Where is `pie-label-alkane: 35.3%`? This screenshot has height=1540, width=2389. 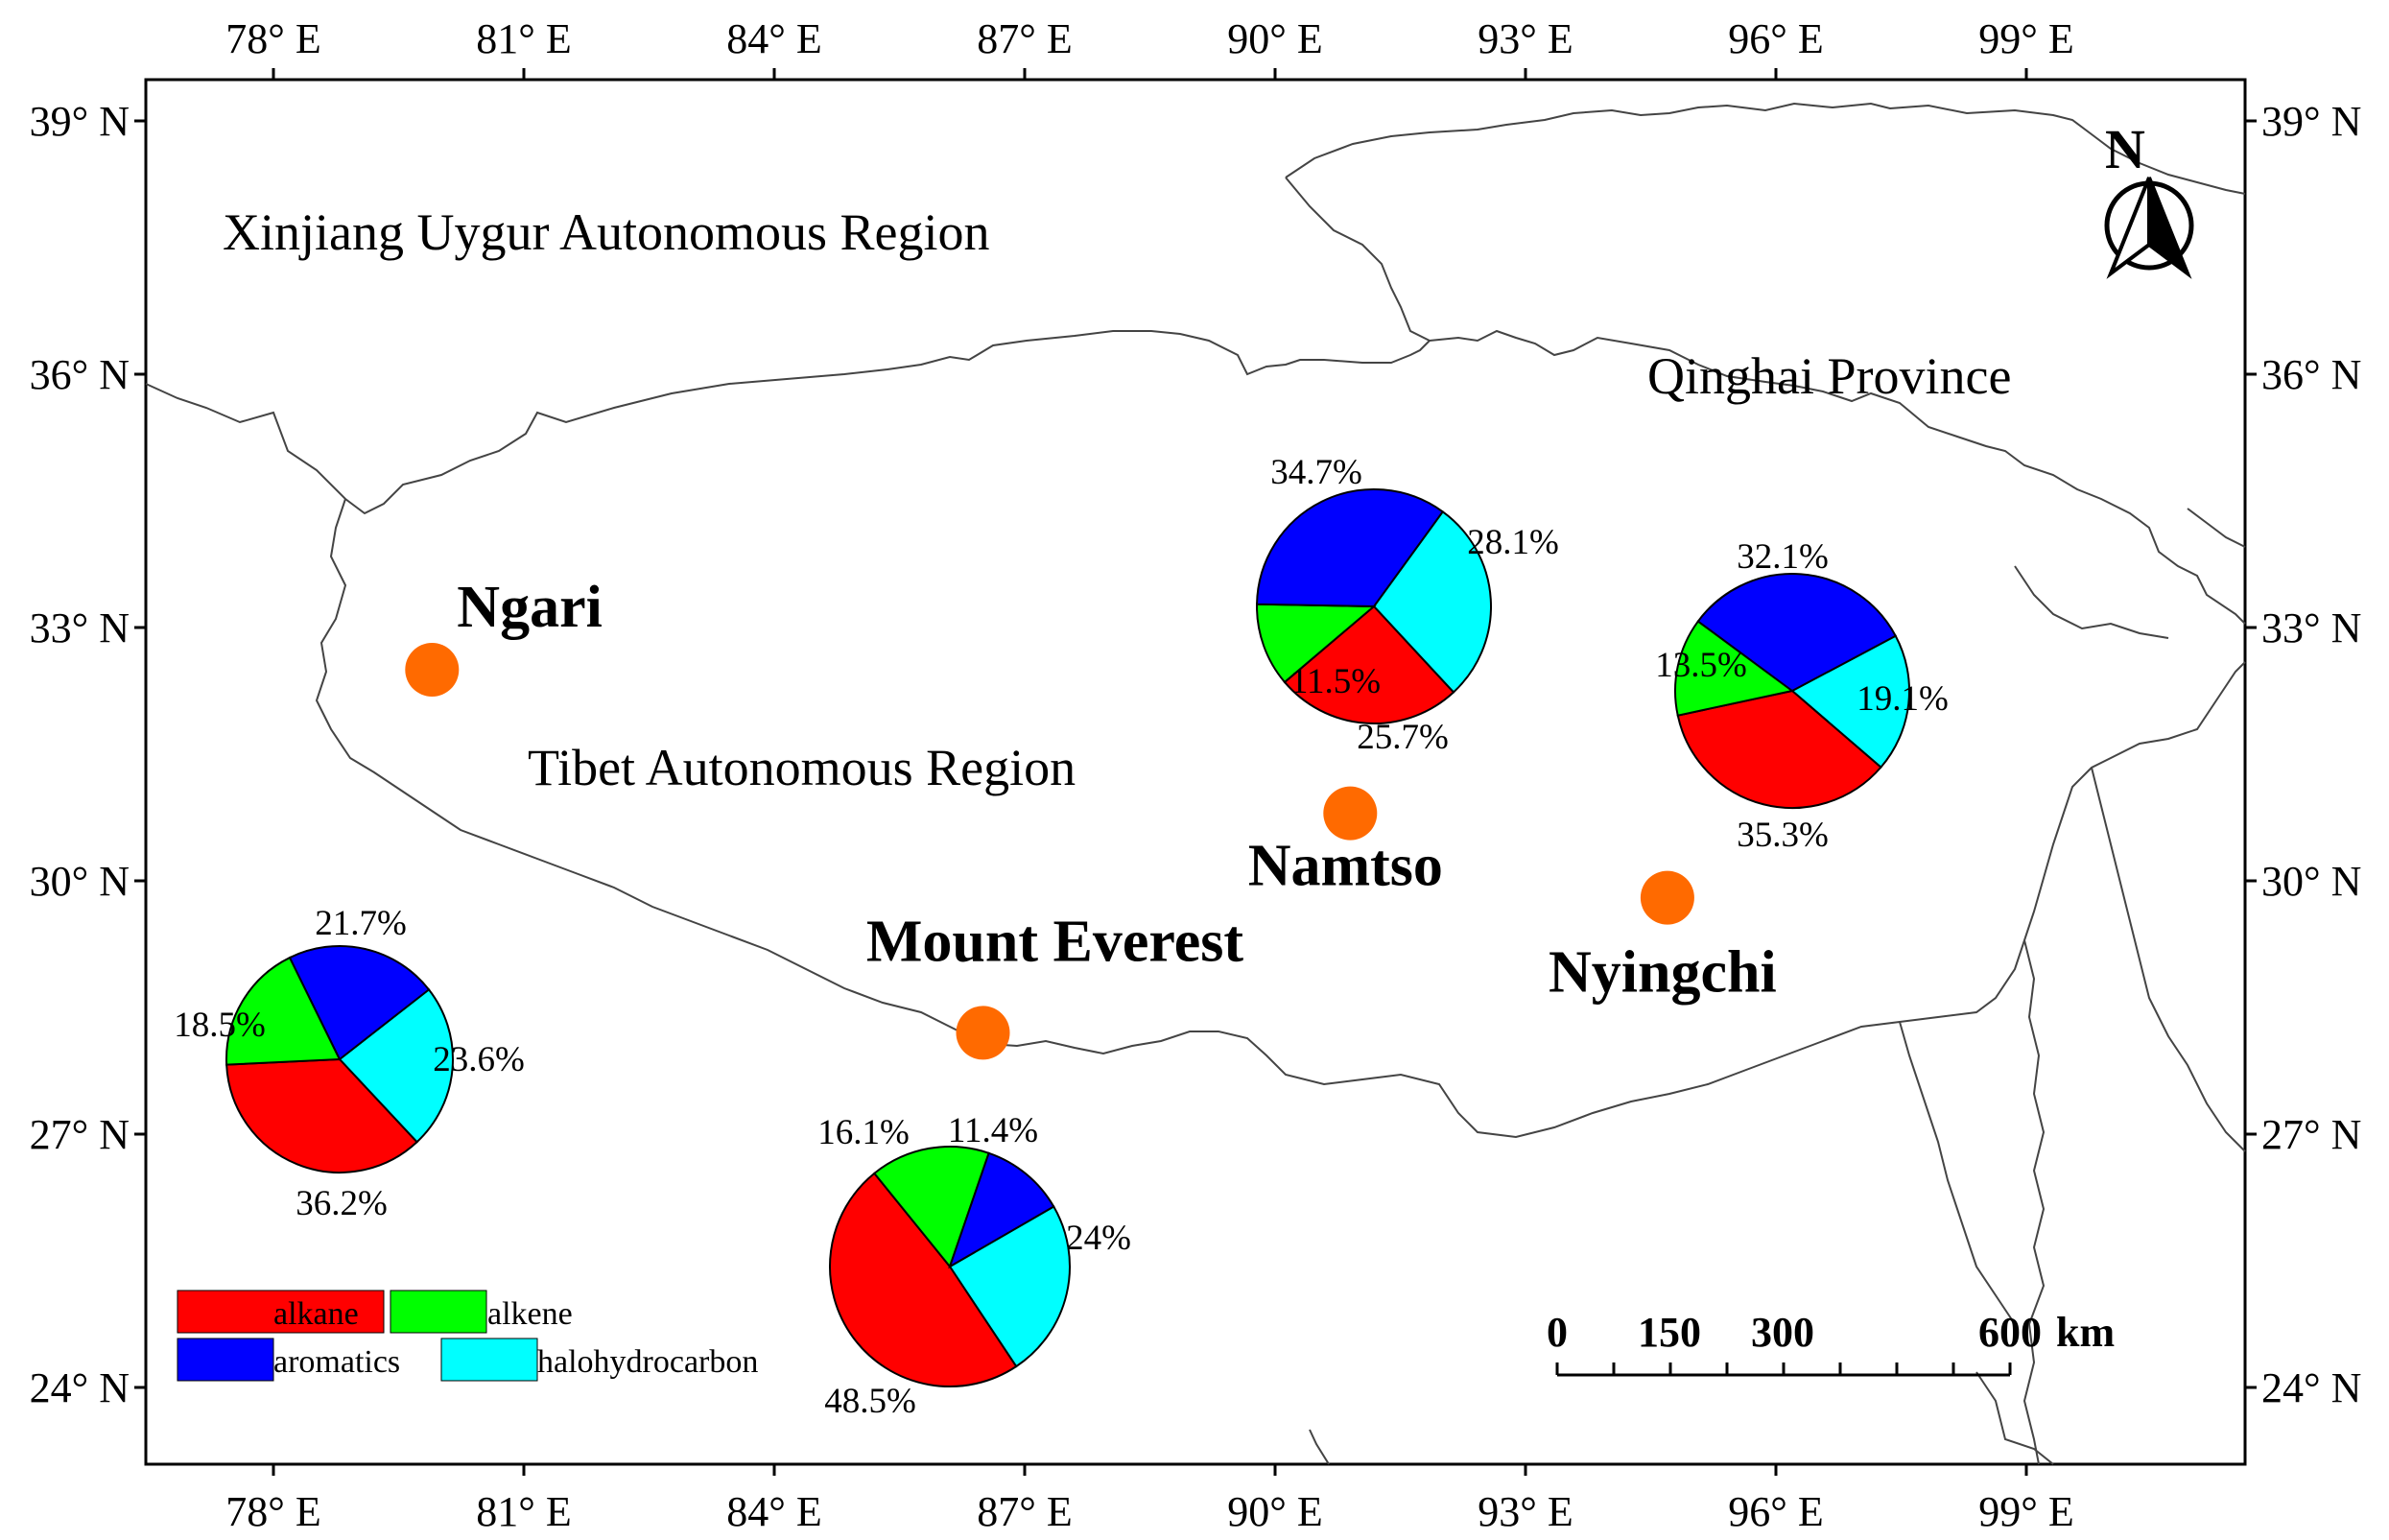 pie-label-alkane: 35.3% is located at coordinates (1783, 835).